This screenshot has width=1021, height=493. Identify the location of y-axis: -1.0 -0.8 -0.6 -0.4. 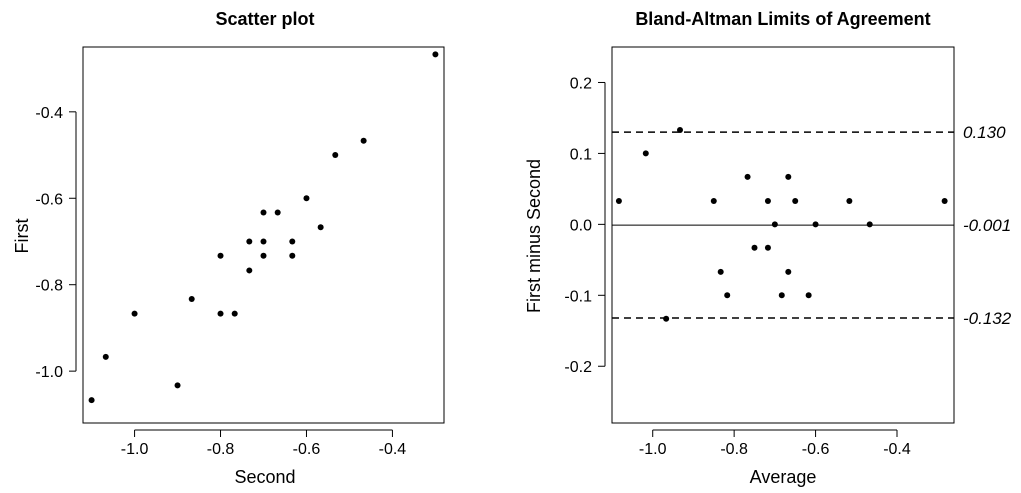
(56, 243).